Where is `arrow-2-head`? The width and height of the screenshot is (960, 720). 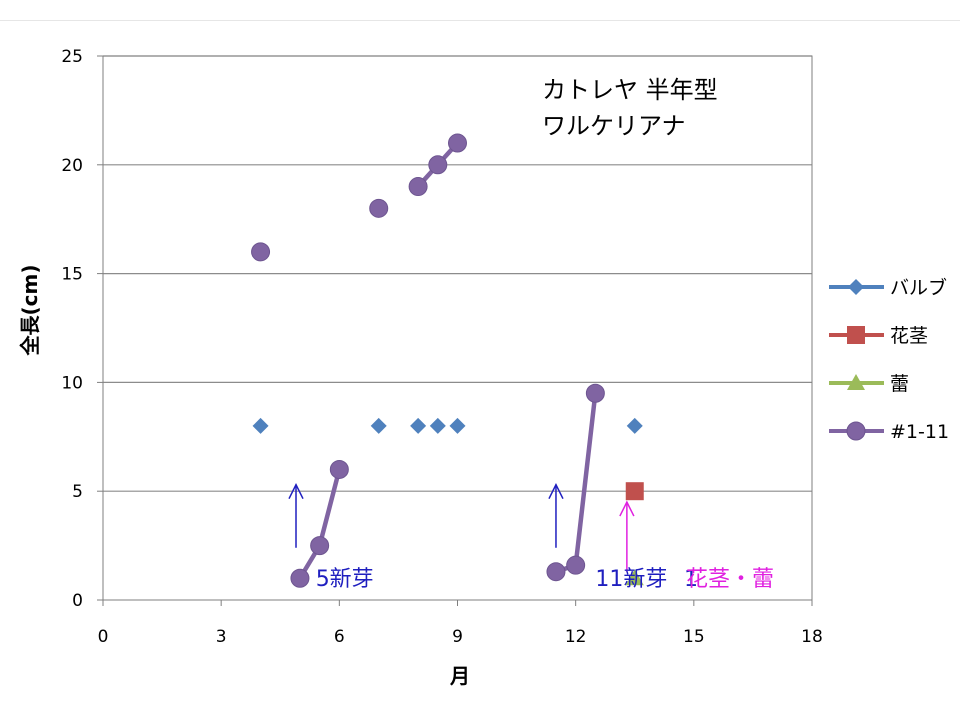 arrow-2-head is located at coordinates (627, 508).